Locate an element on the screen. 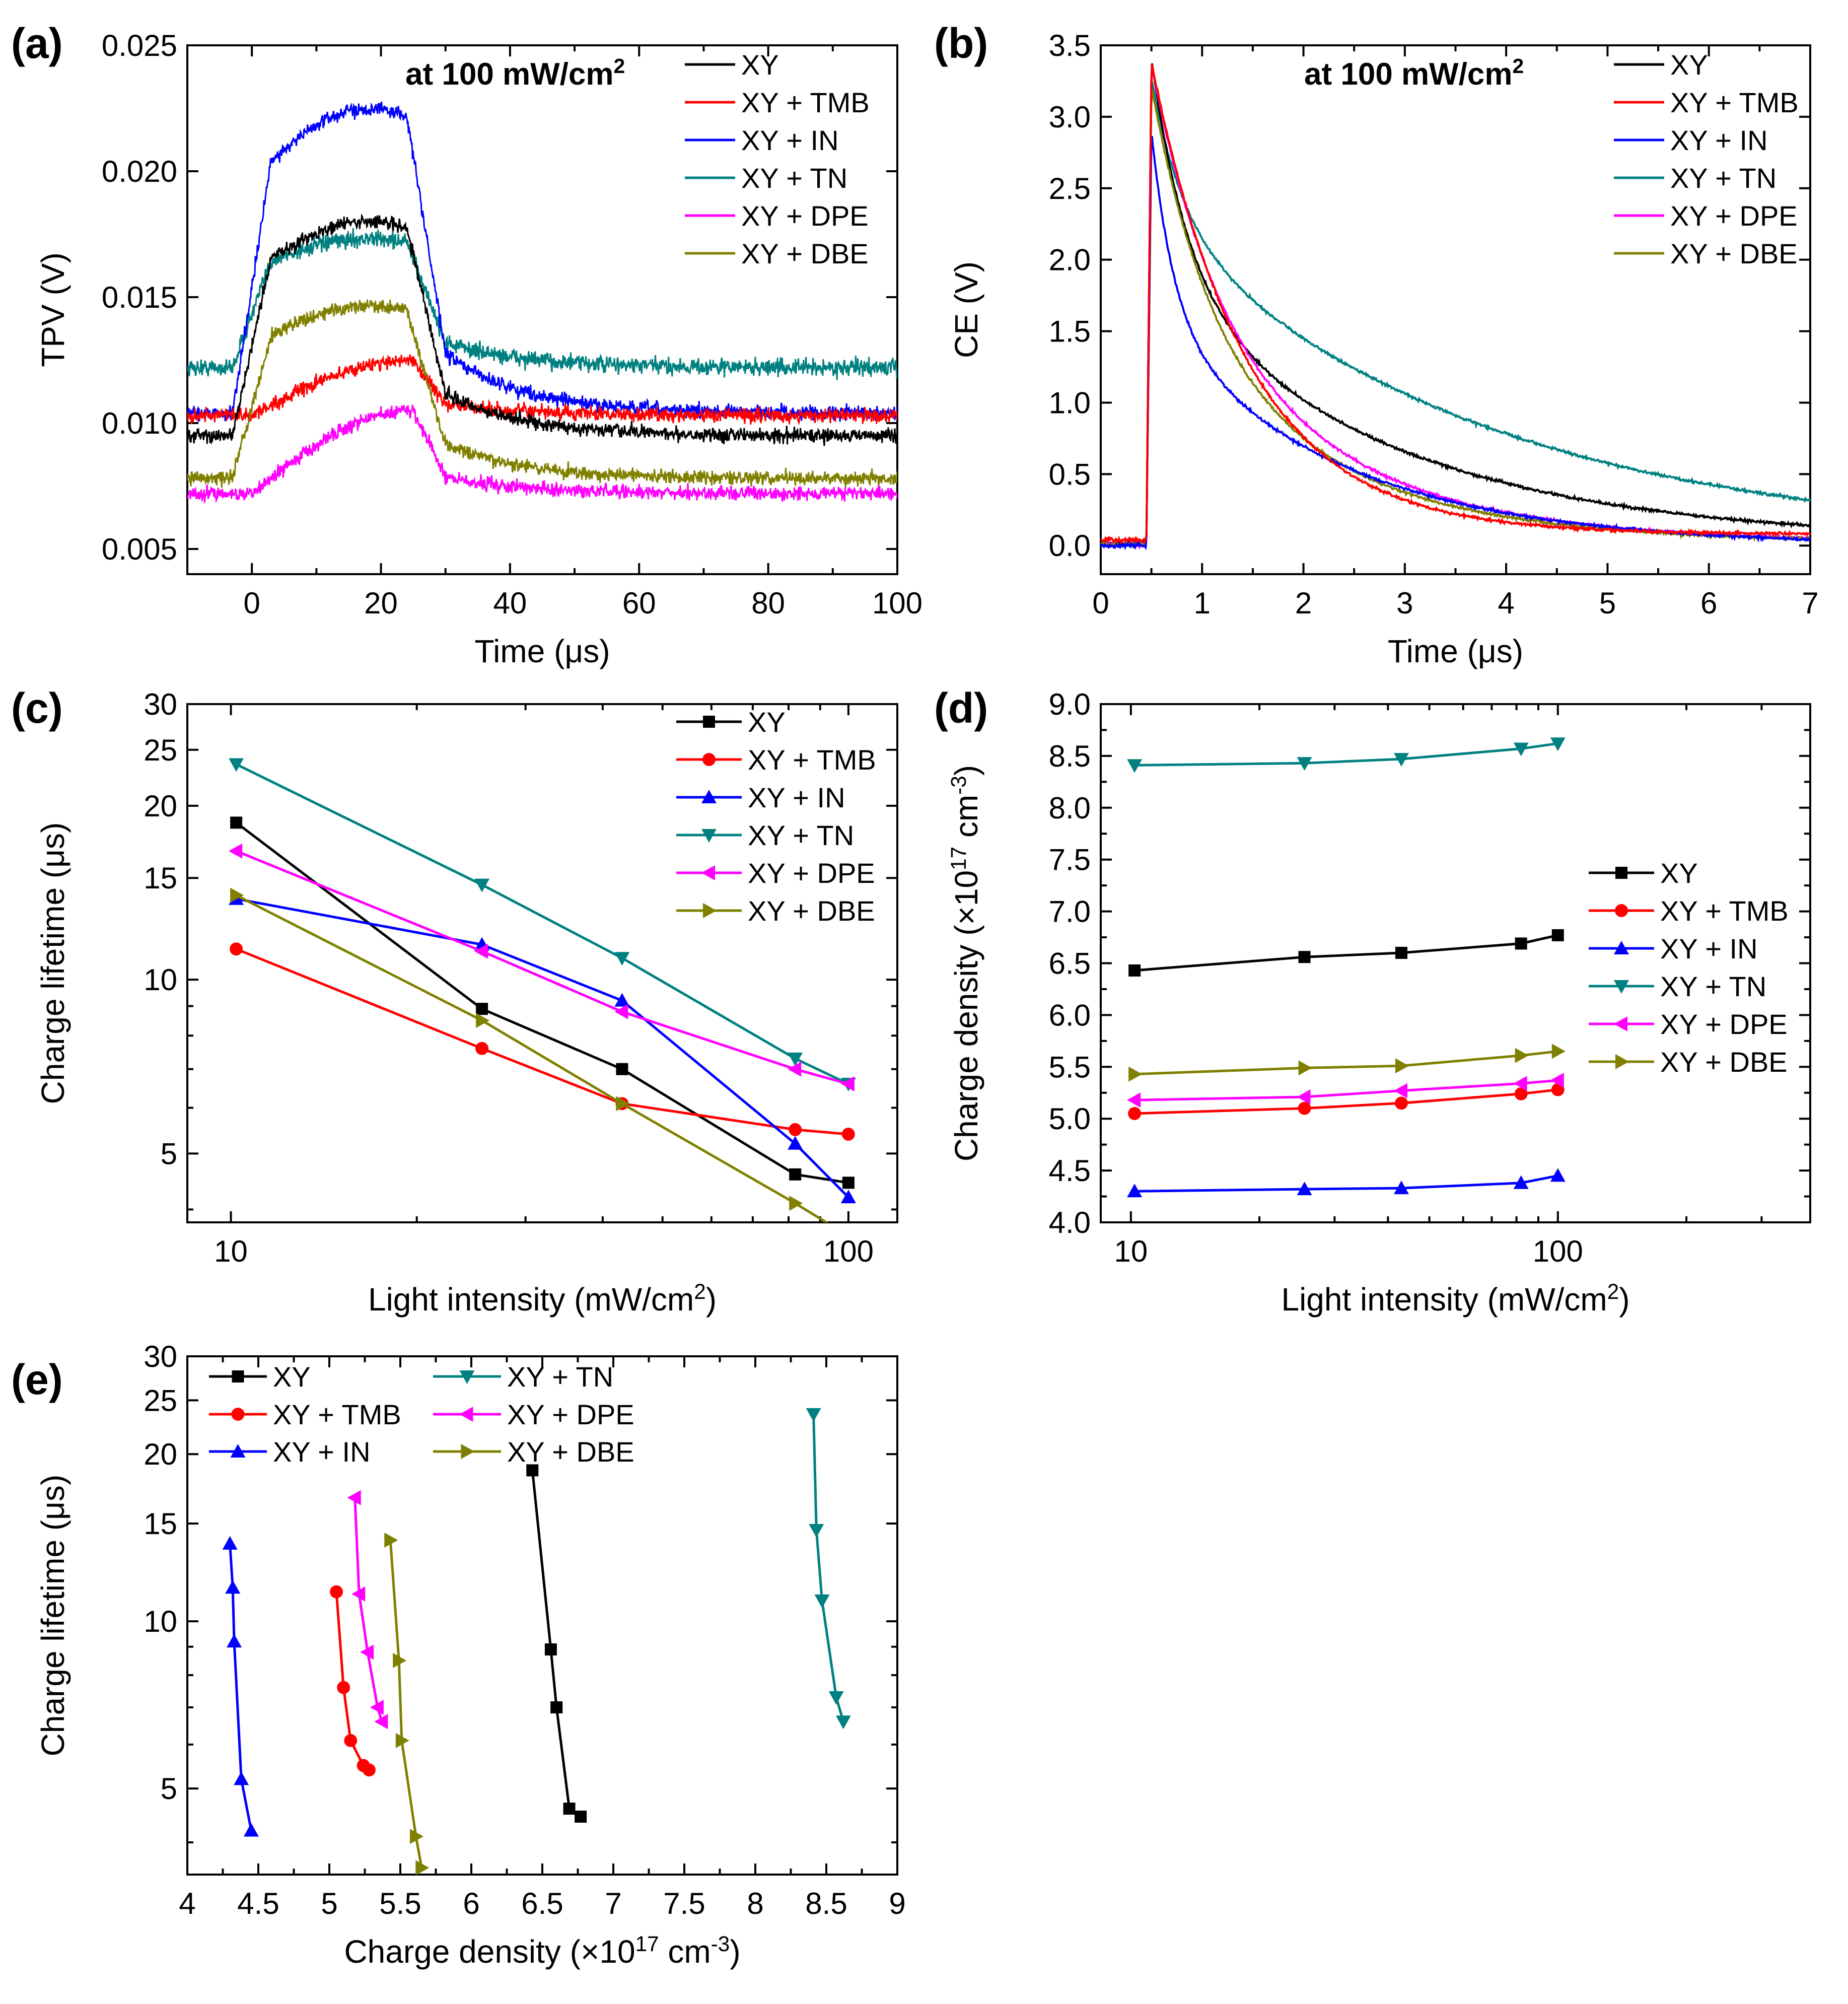  y-tick-label: 0.5 is located at coordinates (1070, 474).